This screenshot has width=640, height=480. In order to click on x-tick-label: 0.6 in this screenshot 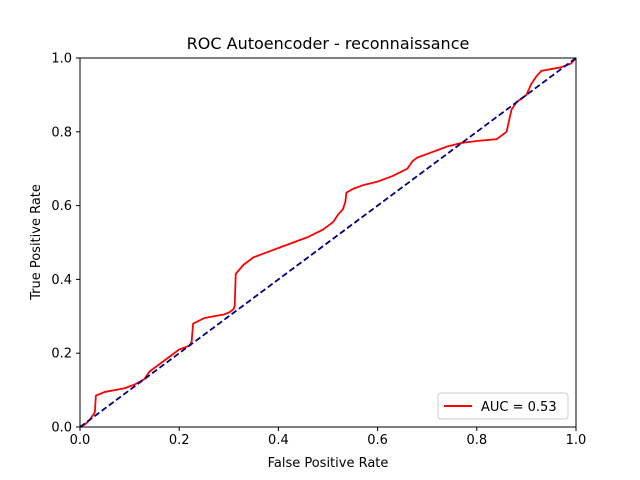, I will do `click(377, 440)`.